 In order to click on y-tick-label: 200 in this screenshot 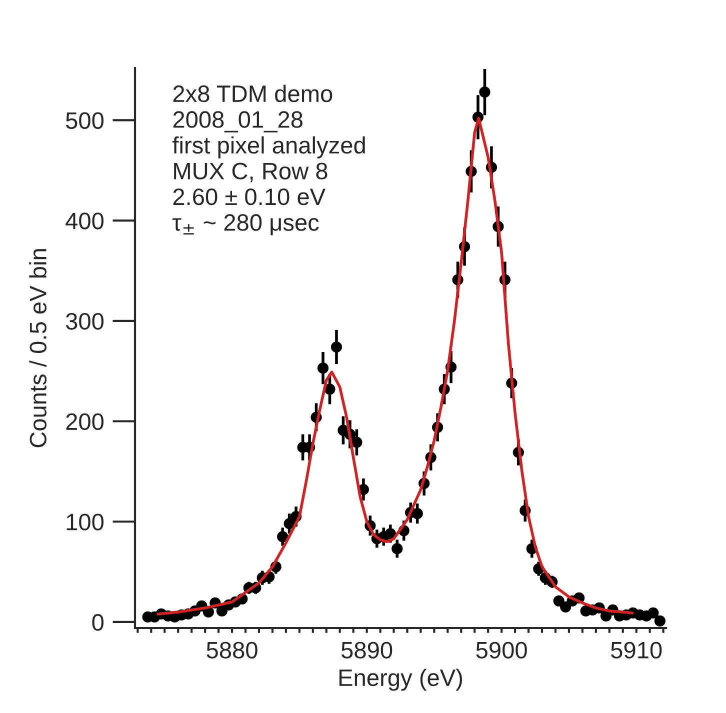, I will do `click(85, 421)`.